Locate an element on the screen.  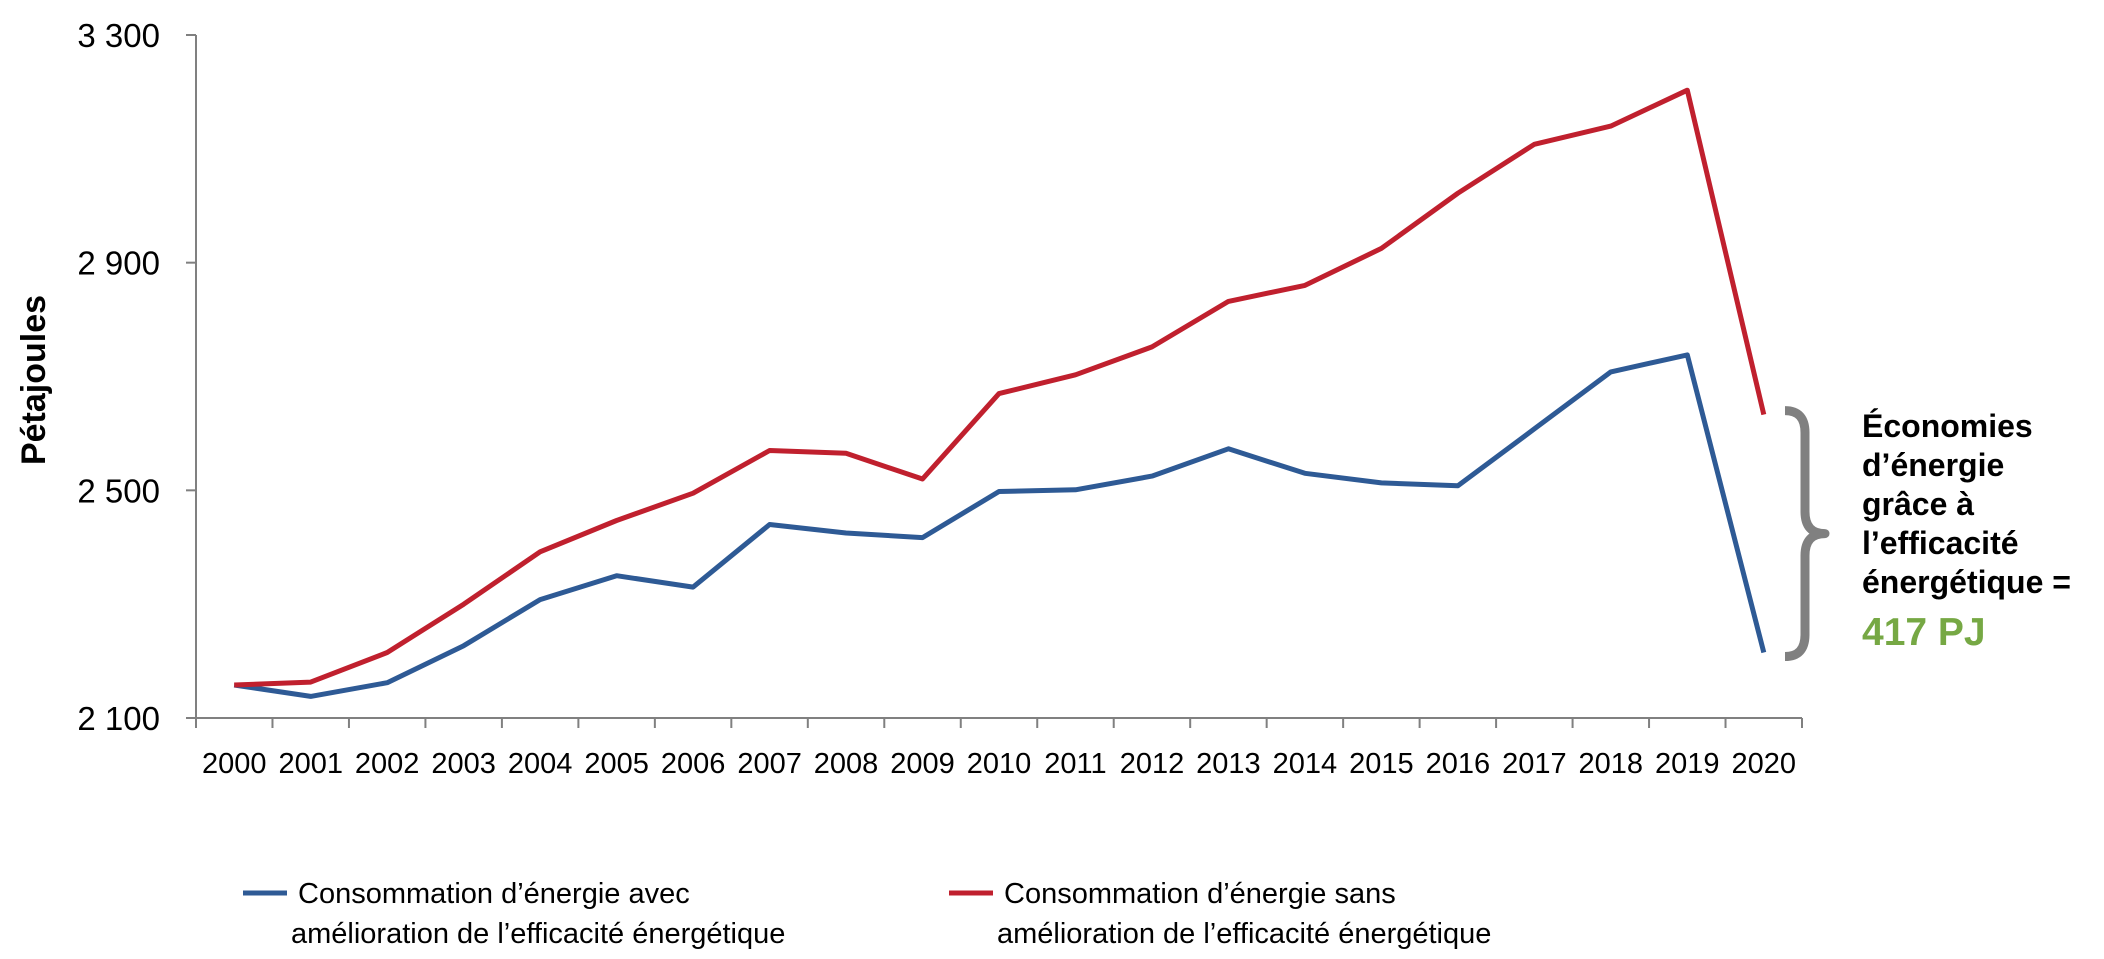
y-axis-label: Pétajoules is located at coordinates (34, 380).